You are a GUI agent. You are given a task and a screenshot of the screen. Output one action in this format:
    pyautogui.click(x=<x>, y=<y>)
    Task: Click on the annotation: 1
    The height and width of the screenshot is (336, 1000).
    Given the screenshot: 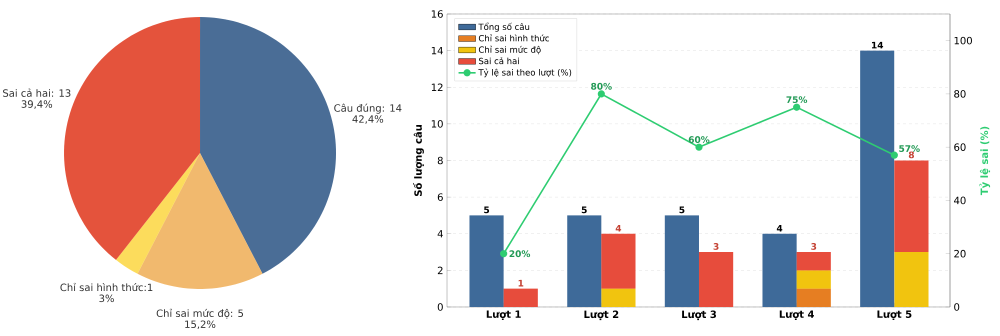 What is the action you would take?
    pyautogui.click(x=521, y=283)
    